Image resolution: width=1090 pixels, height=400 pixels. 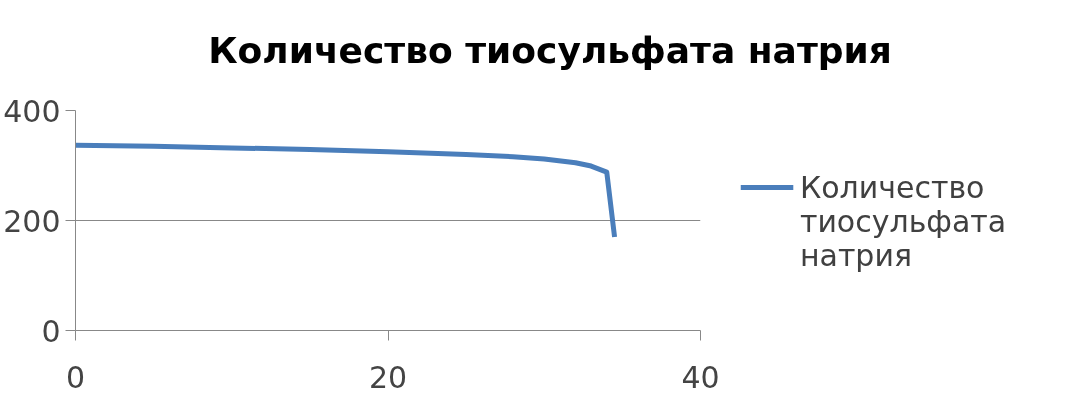 I want to click on legend-label: Количество тиосульфата натрия, so click(x=903, y=222).